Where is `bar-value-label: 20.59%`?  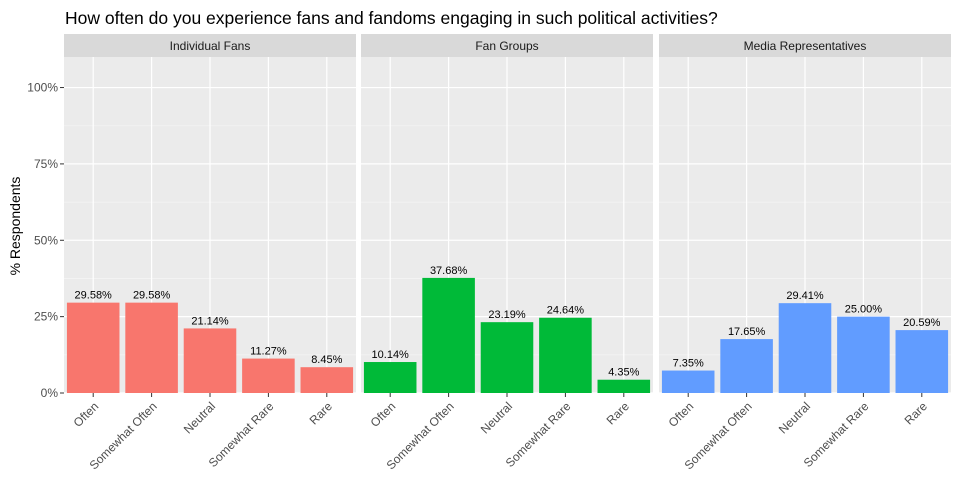 bar-value-label: 20.59% is located at coordinates (922, 323).